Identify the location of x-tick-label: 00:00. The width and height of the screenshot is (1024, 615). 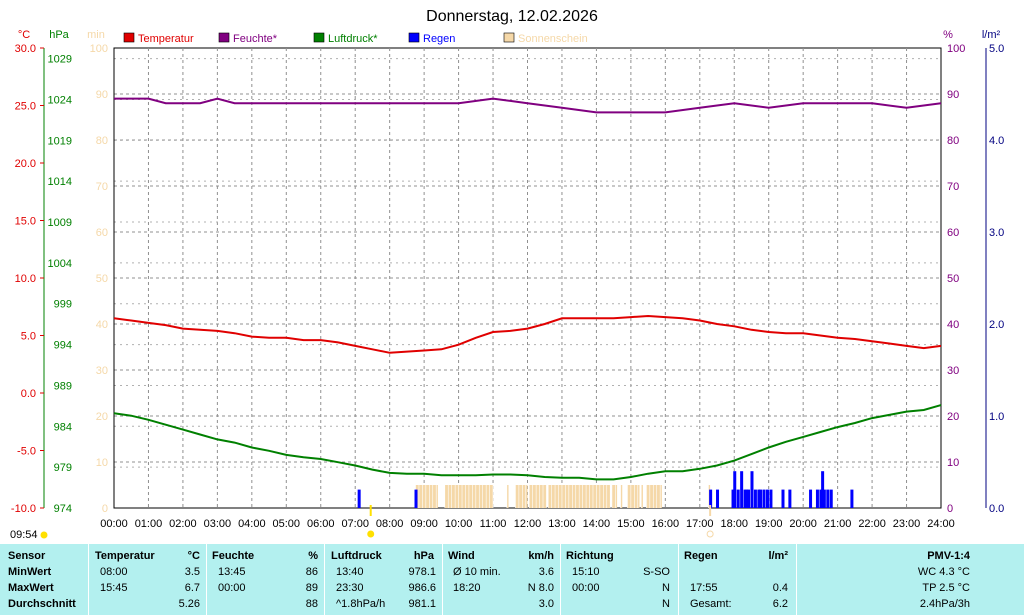
(114, 524).